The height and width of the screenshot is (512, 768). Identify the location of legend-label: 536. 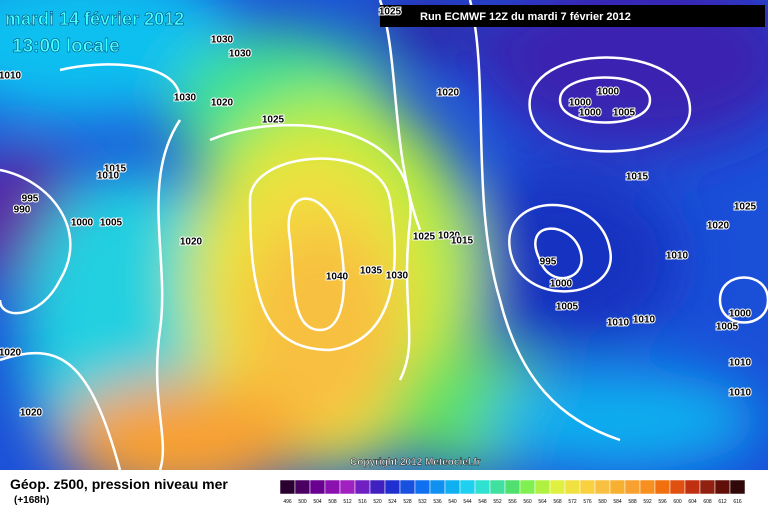
(437, 502).